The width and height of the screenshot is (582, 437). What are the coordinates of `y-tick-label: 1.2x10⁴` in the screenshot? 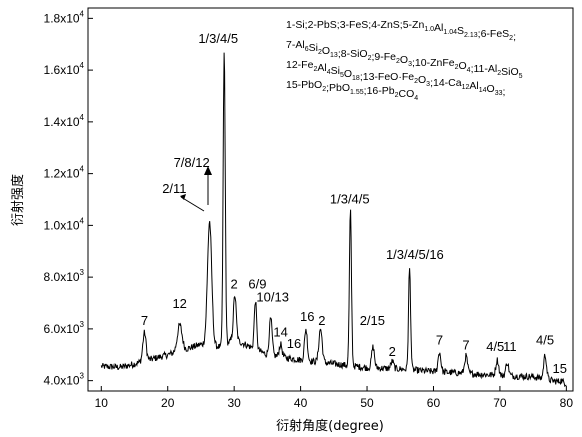 It's located at (64, 173).